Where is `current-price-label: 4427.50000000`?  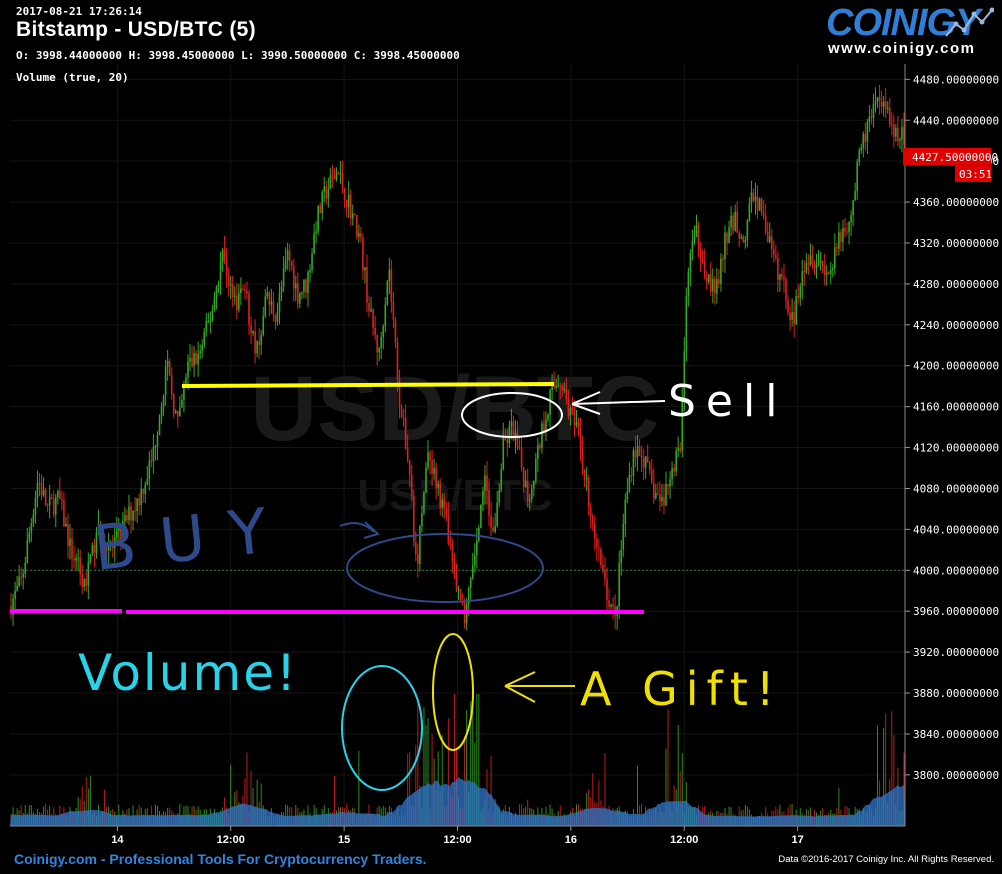
current-price-label: 4427.50000000 is located at coordinates (955, 157).